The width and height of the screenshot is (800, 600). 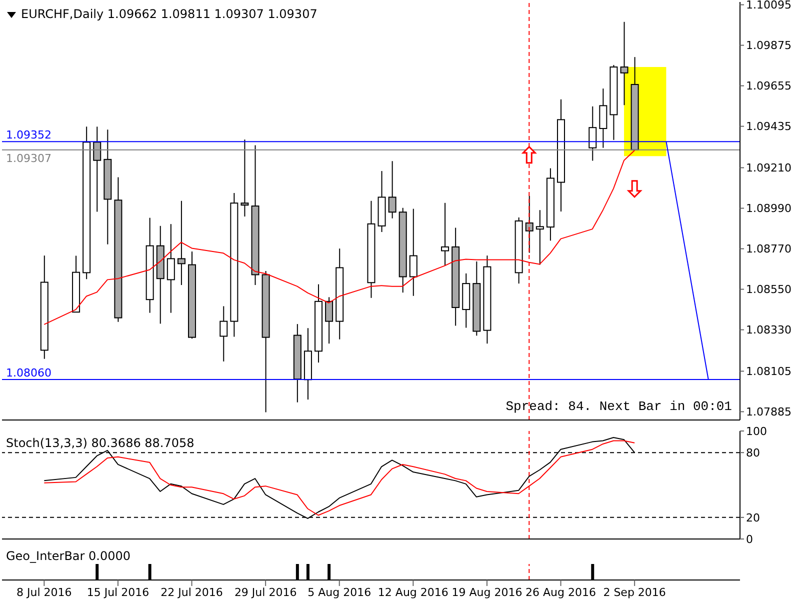 I want to click on x-tick-label: 22 Jul 2016, so click(x=191, y=592).